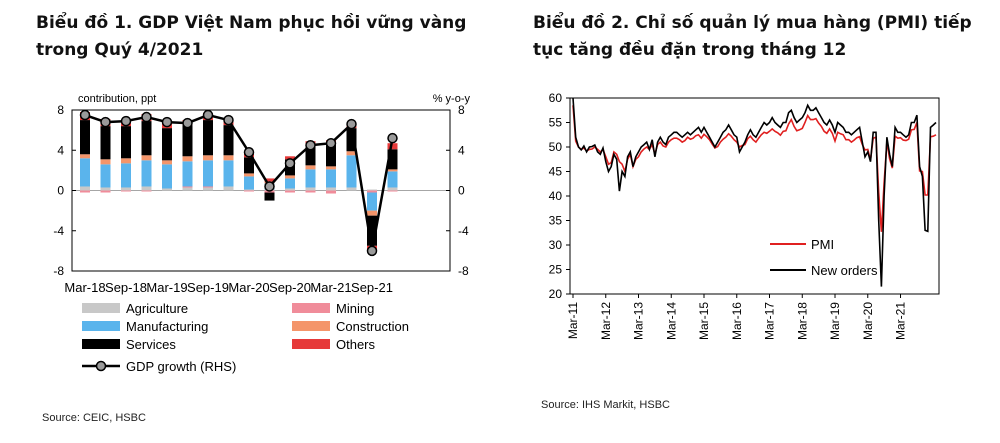 The height and width of the screenshot is (443, 1000). What do you see at coordinates (671, 321) in the screenshot?
I see `chart2-x-tick-label: Mar-14` at bounding box center [671, 321].